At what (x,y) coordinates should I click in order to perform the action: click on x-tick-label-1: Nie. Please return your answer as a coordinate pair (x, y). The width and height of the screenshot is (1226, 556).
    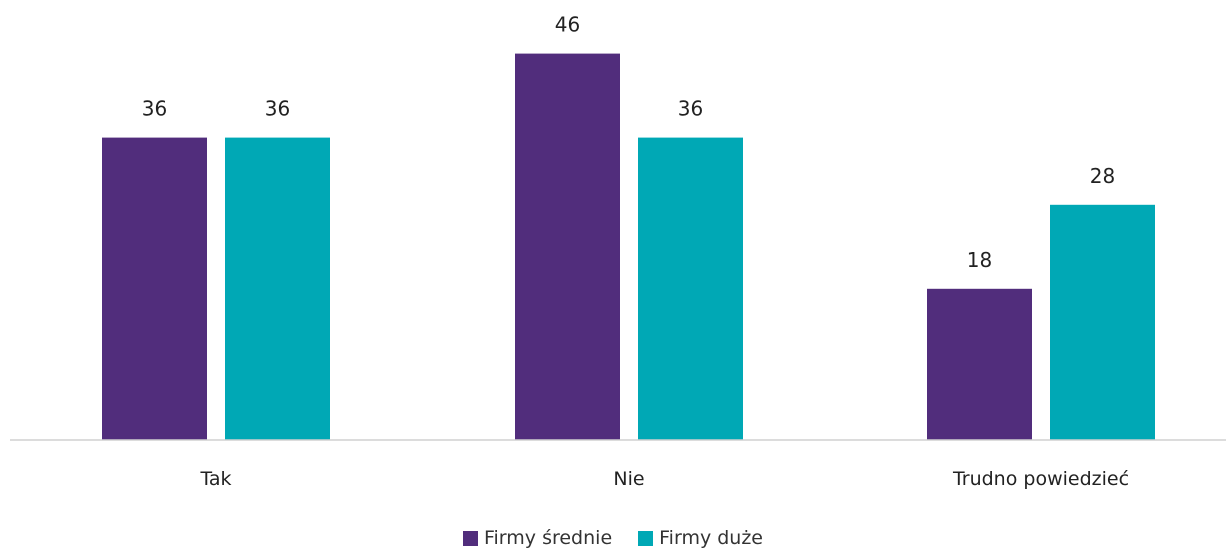
    Looking at the image, I should click on (628, 479).